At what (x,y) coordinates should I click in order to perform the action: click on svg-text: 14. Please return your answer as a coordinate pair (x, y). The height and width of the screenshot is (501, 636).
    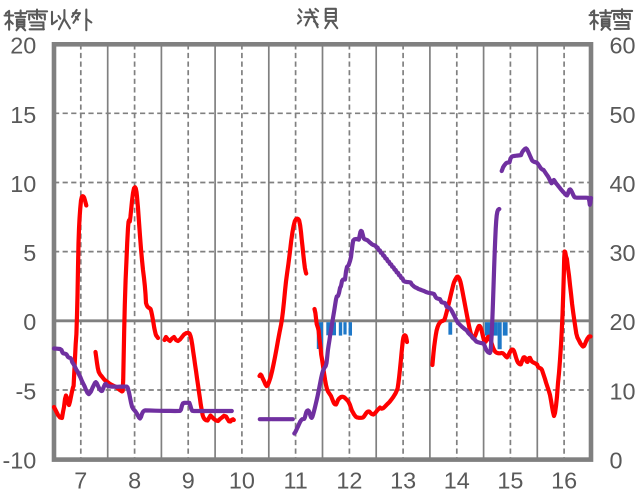
    Looking at the image, I should click on (457, 481).